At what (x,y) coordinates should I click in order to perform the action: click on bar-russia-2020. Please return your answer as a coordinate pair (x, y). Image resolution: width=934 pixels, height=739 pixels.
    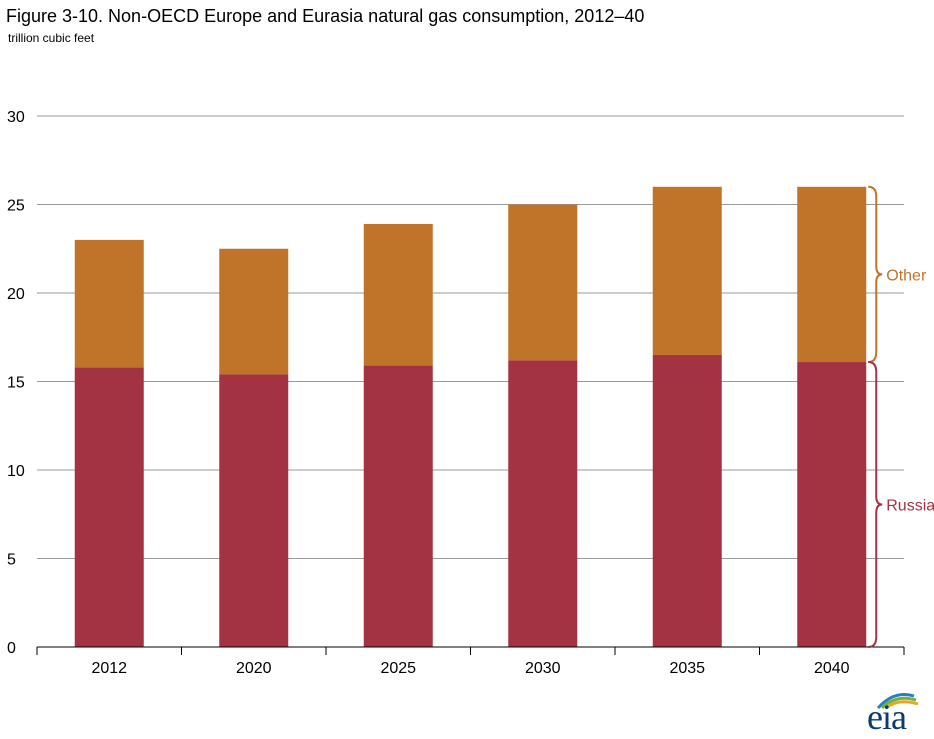
    Looking at the image, I should click on (254, 510).